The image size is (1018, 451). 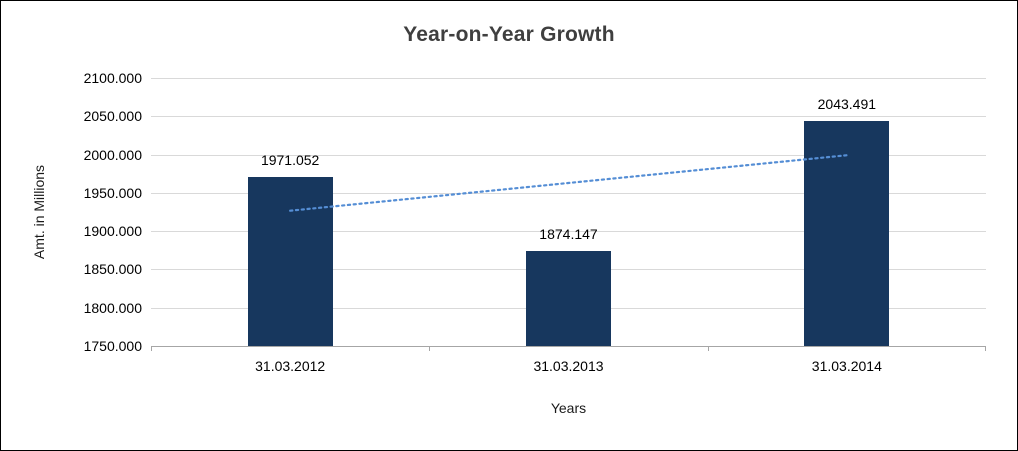 What do you see at coordinates (847, 104) in the screenshot?
I see `bar-value-label: 2043.491` at bounding box center [847, 104].